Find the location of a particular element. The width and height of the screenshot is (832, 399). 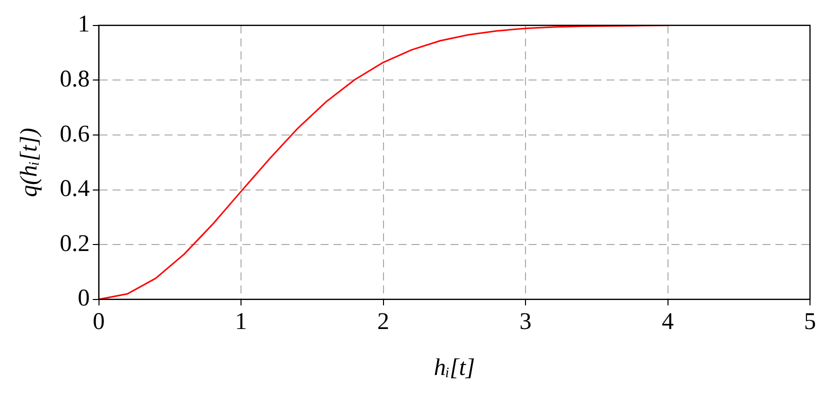

x-tick-label: 2 is located at coordinates (383, 322).